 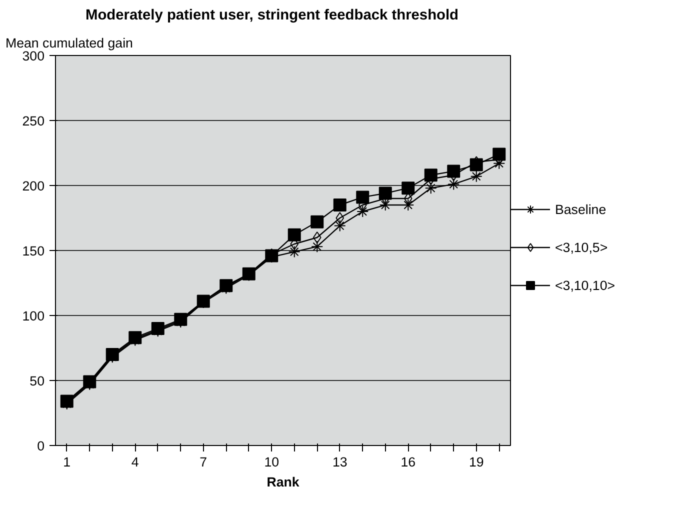 What do you see at coordinates (582, 247) in the screenshot?
I see `legend-label: <3,10,5>` at bounding box center [582, 247].